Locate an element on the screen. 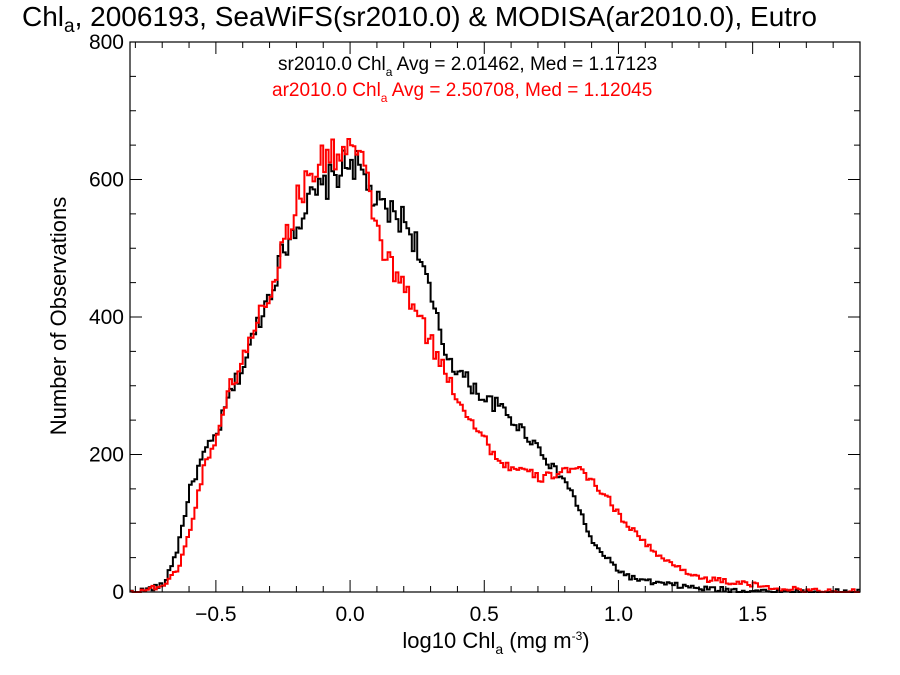  y-tick-label: 400 is located at coordinates (106, 317).